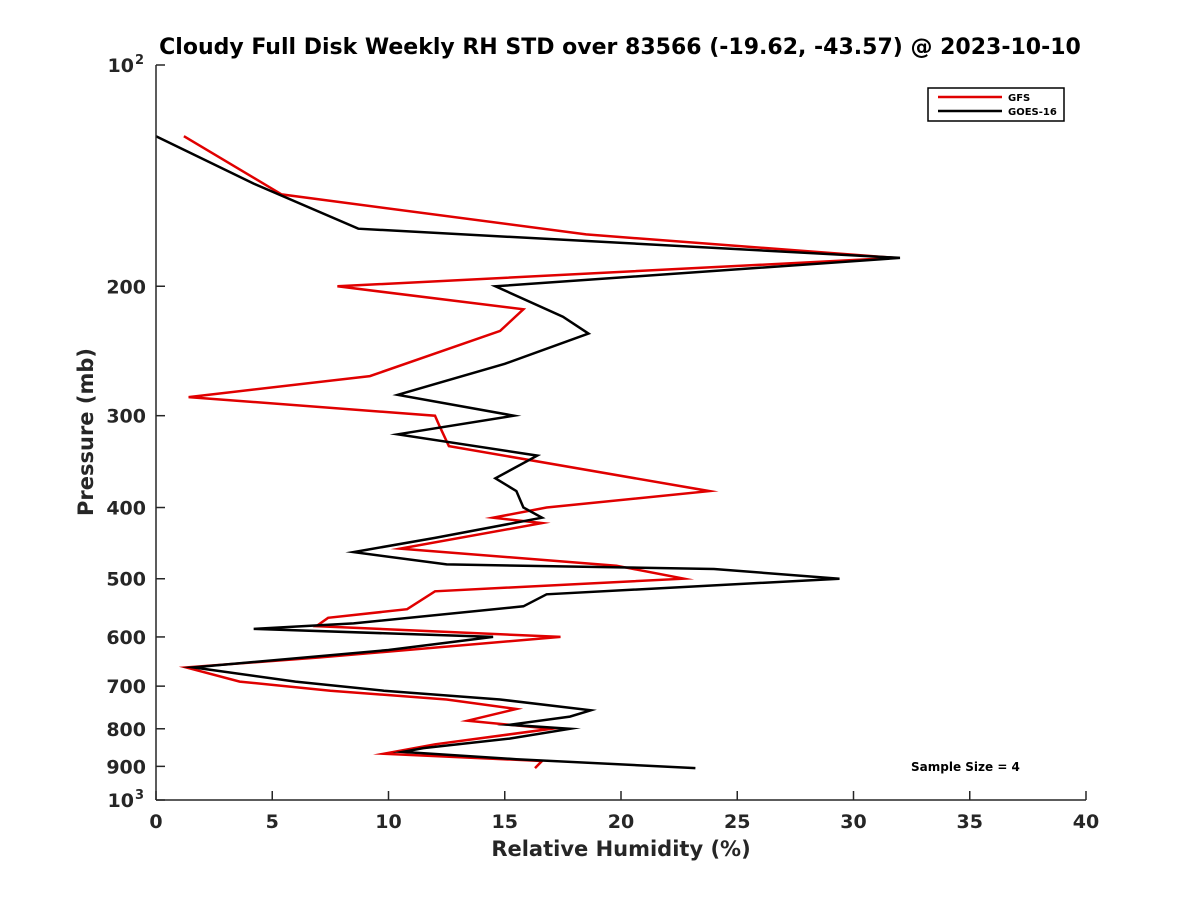  I want to click on x-tick-label: 35, so click(970, 822).